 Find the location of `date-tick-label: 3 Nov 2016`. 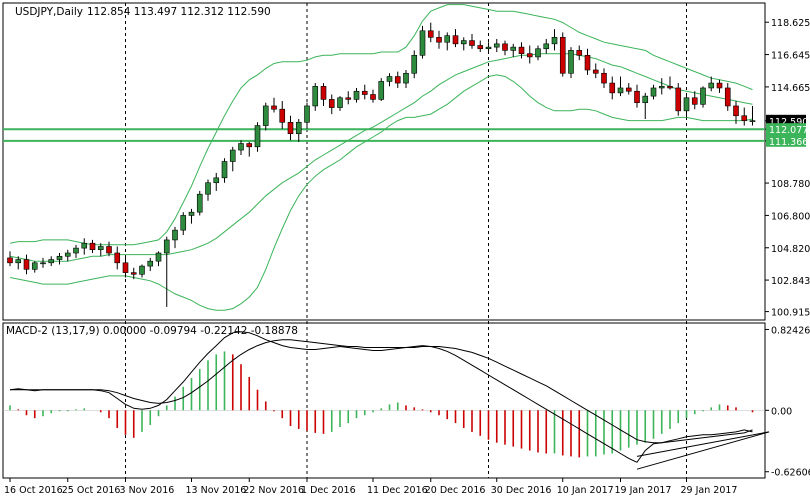

date-tick-label: 3 Nov 2016 is located at coordinates (147, 490).